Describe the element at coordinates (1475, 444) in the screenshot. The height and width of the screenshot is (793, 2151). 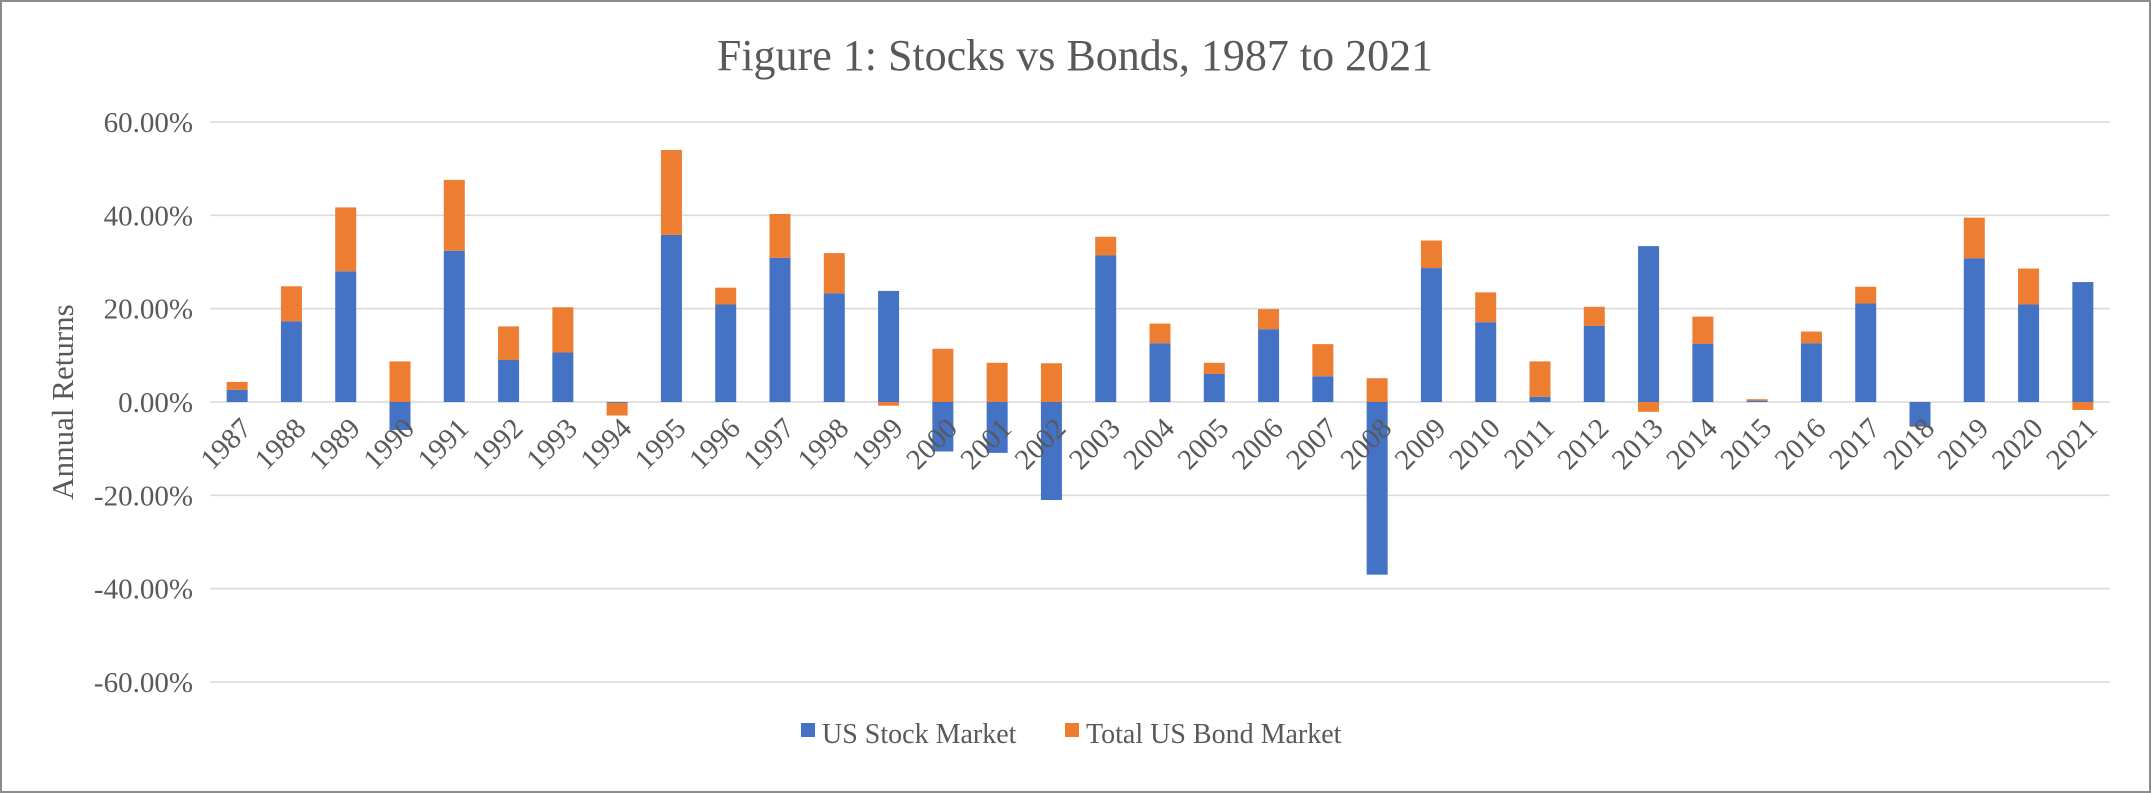
I see `x-tick-label: 2010` at that location.